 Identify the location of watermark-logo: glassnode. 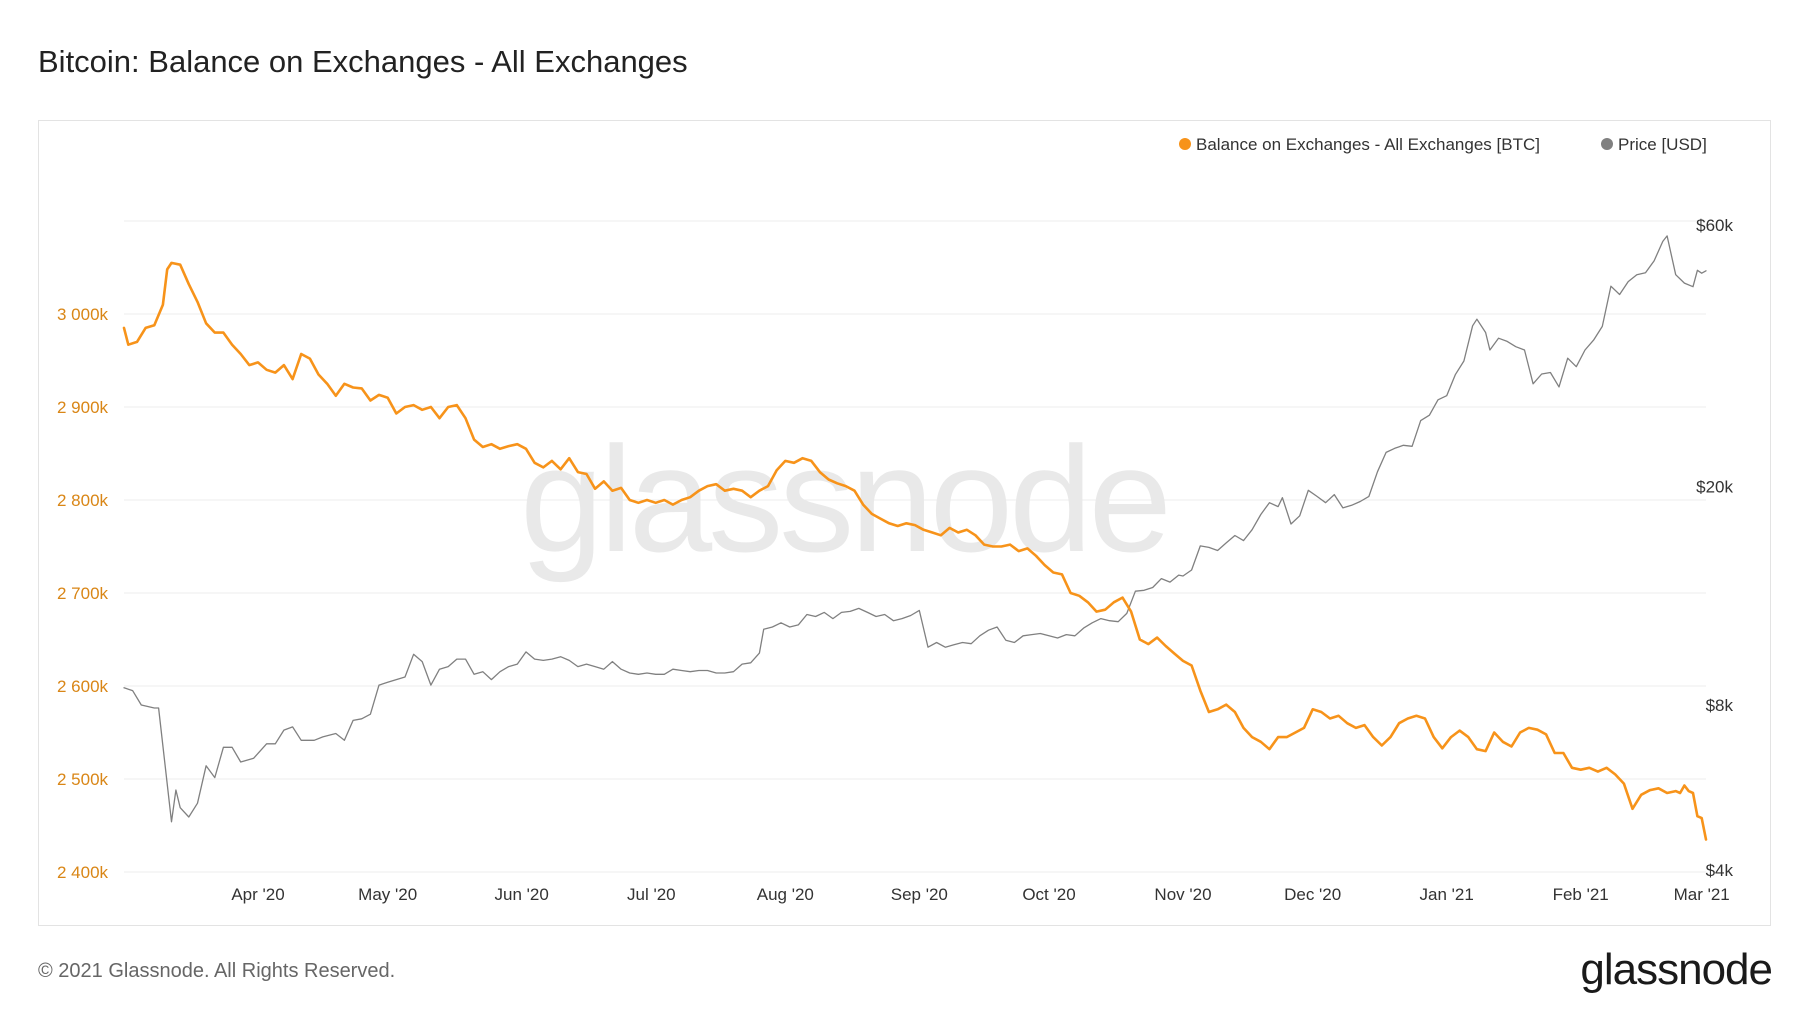
(844, 499).